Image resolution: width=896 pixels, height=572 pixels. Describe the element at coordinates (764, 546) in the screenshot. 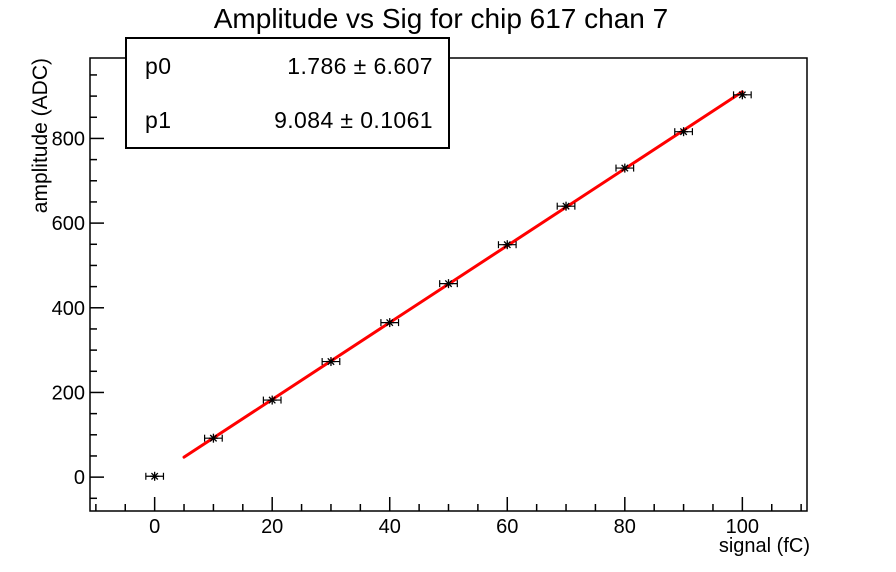

I see `x-axis-title: signal (fC)` at that location.